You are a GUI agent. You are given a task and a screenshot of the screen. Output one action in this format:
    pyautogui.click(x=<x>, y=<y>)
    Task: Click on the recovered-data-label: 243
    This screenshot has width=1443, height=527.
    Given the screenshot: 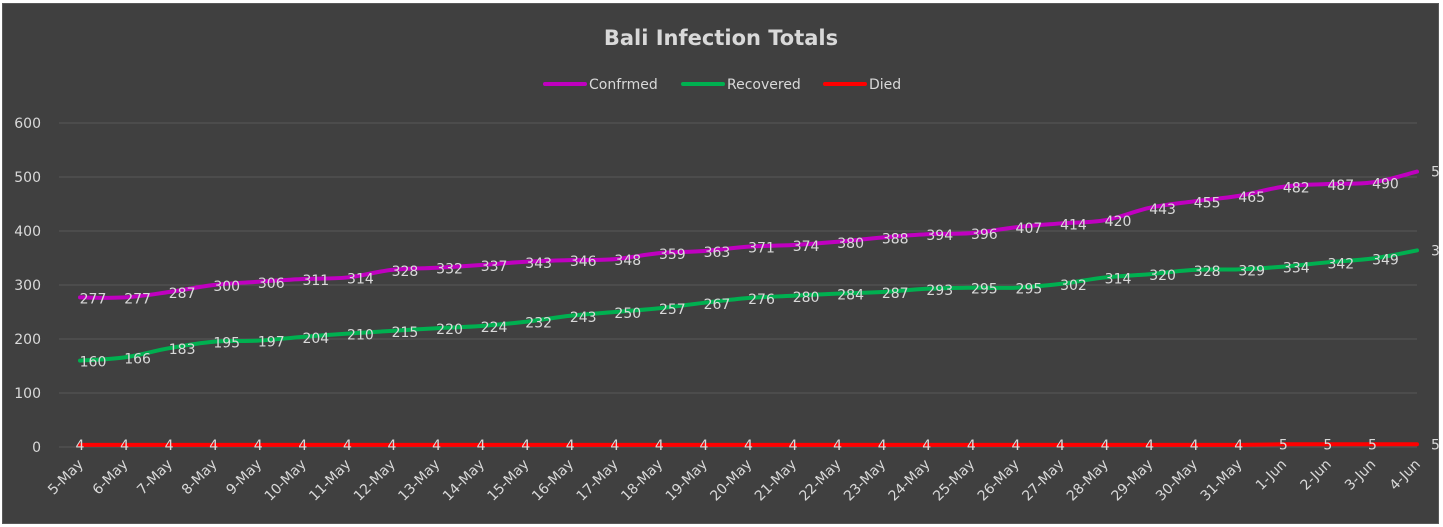 What is the action you would take?
    pyautogui.click(x=583, y=318)
    